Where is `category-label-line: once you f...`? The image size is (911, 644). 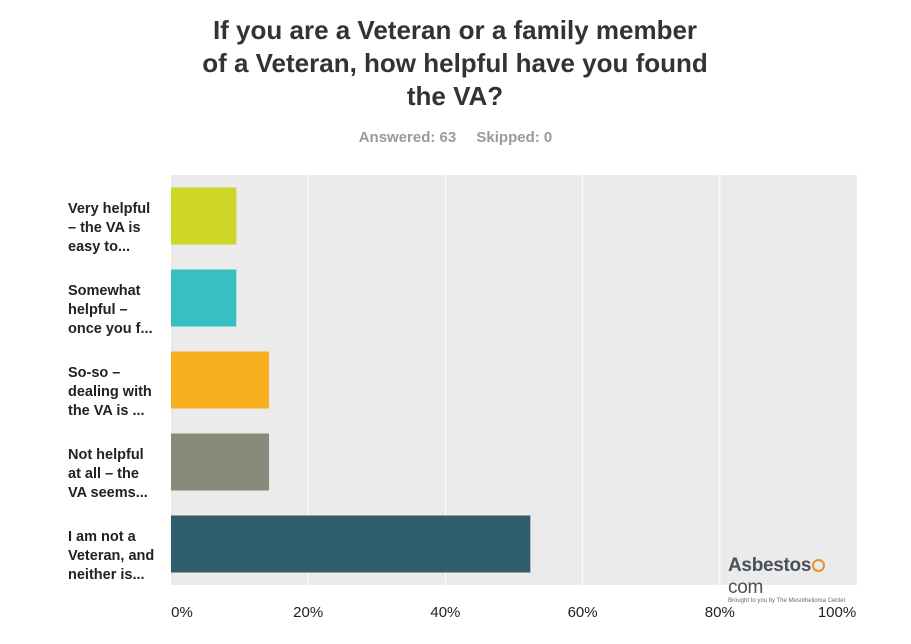 category-label-line: once you f... is located at coordinates (110, 328).